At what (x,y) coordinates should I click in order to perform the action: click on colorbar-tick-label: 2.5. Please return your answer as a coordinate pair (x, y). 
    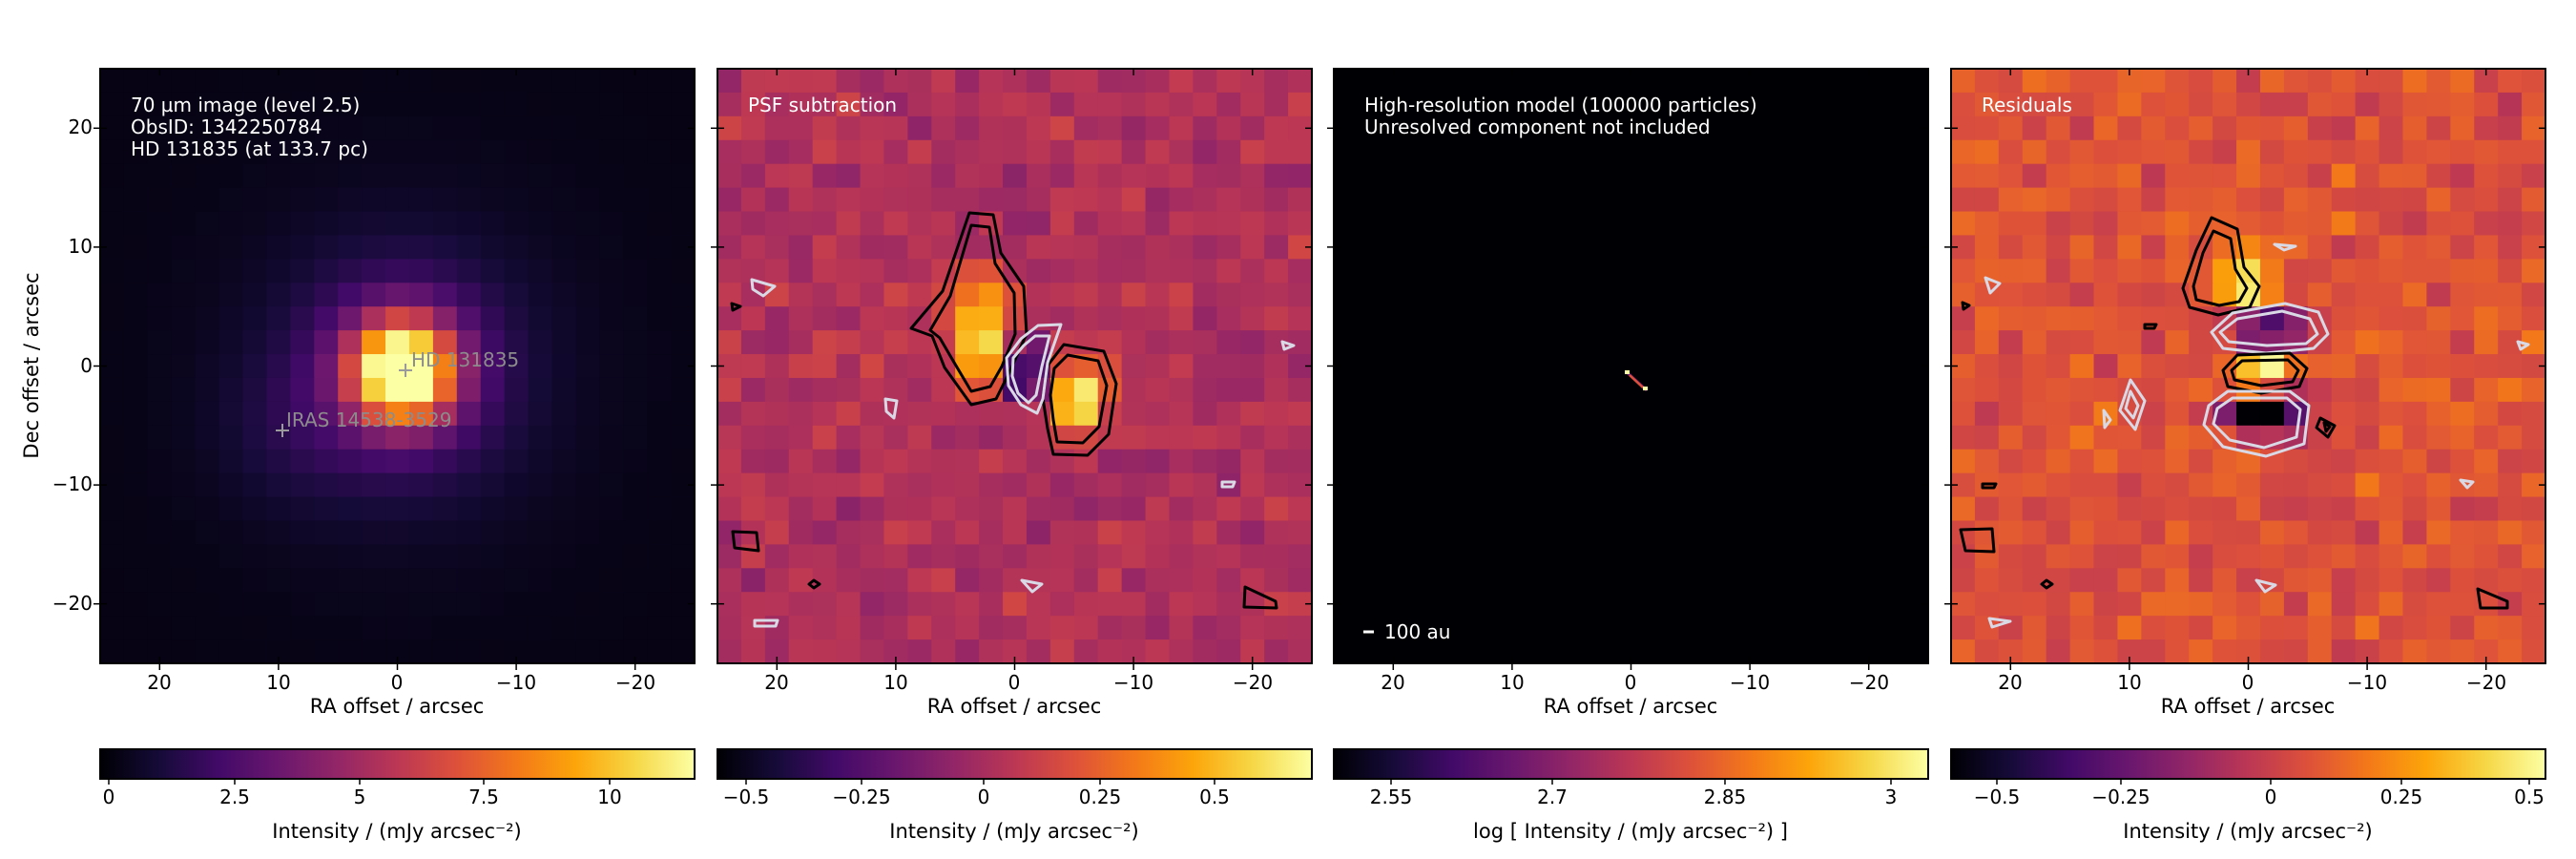
    Looking at the image, I should click on (234, 797).